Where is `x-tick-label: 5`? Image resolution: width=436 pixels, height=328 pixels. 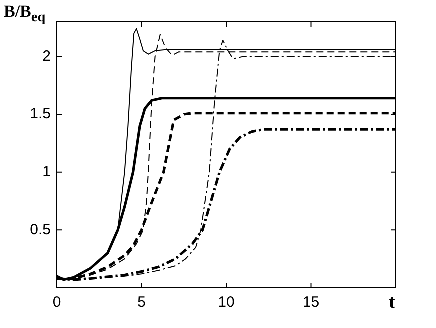 x-tick-label: 5 is located at coordinates (142, 303).